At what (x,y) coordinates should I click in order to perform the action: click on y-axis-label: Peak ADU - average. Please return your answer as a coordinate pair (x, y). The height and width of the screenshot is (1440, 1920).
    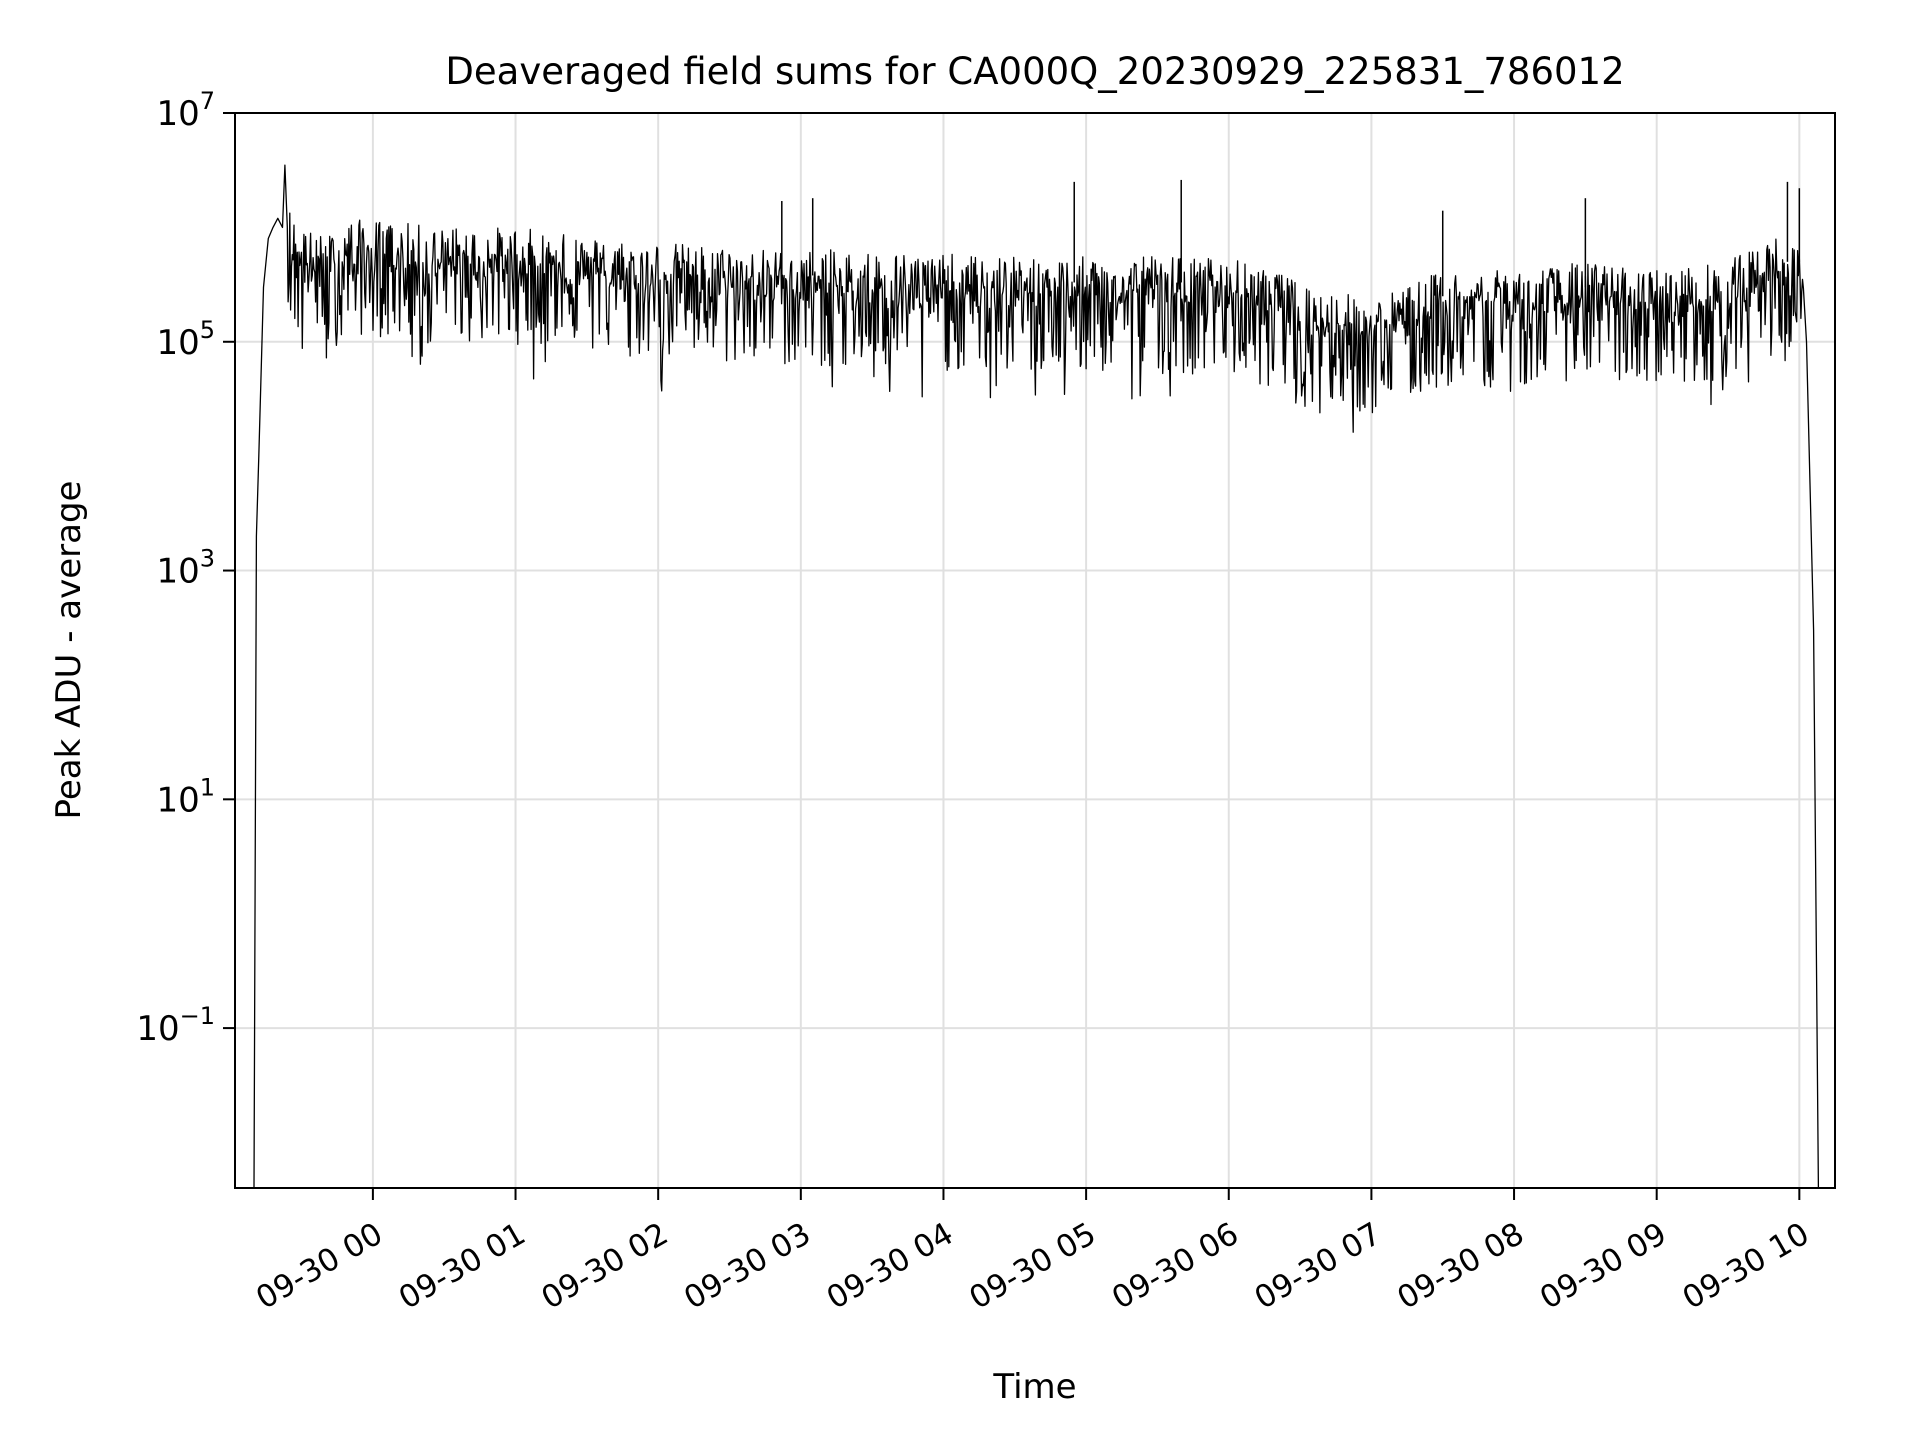
    Looking at the image, I should click on (69, 650).